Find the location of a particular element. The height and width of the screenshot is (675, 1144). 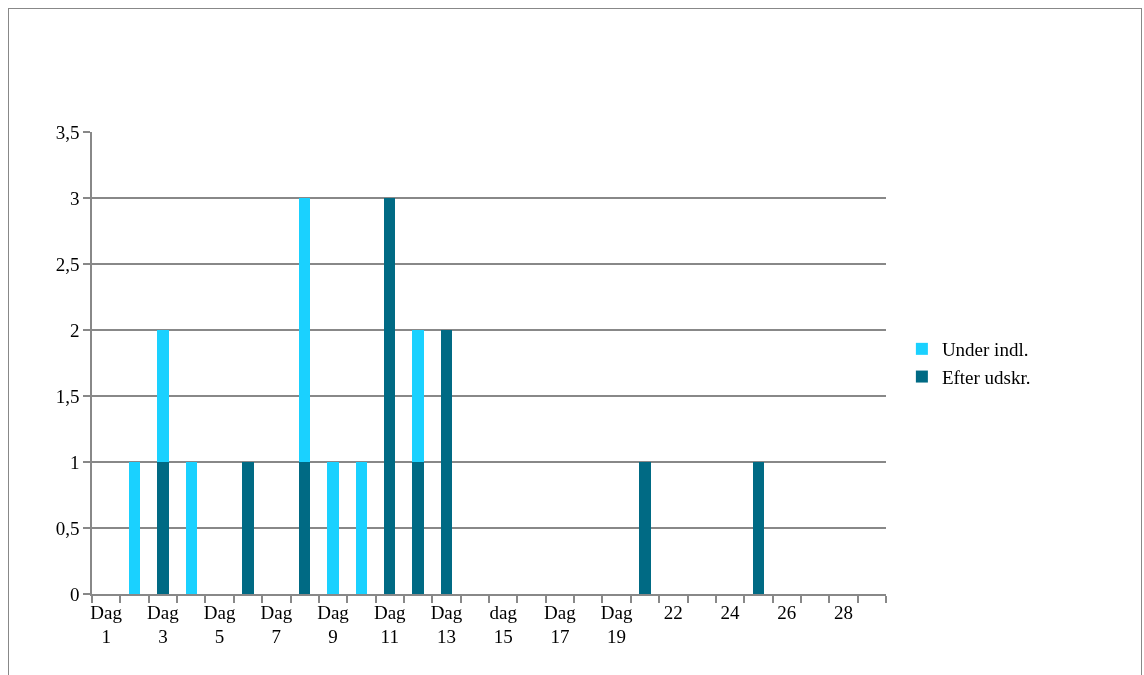

x-tick-label: 26 is located at coordinates (787, 612).